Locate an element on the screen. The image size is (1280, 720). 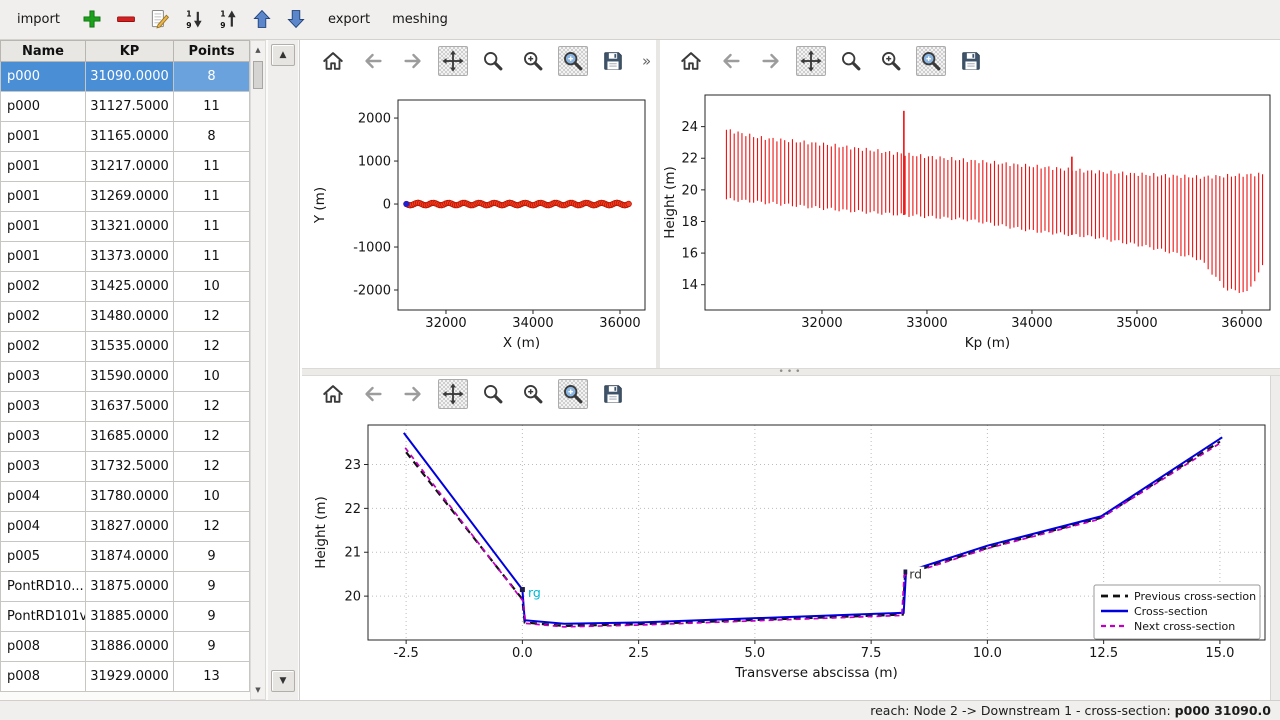
table-scrollbar: ▲ ▼ is located at coordinates (258, 370).